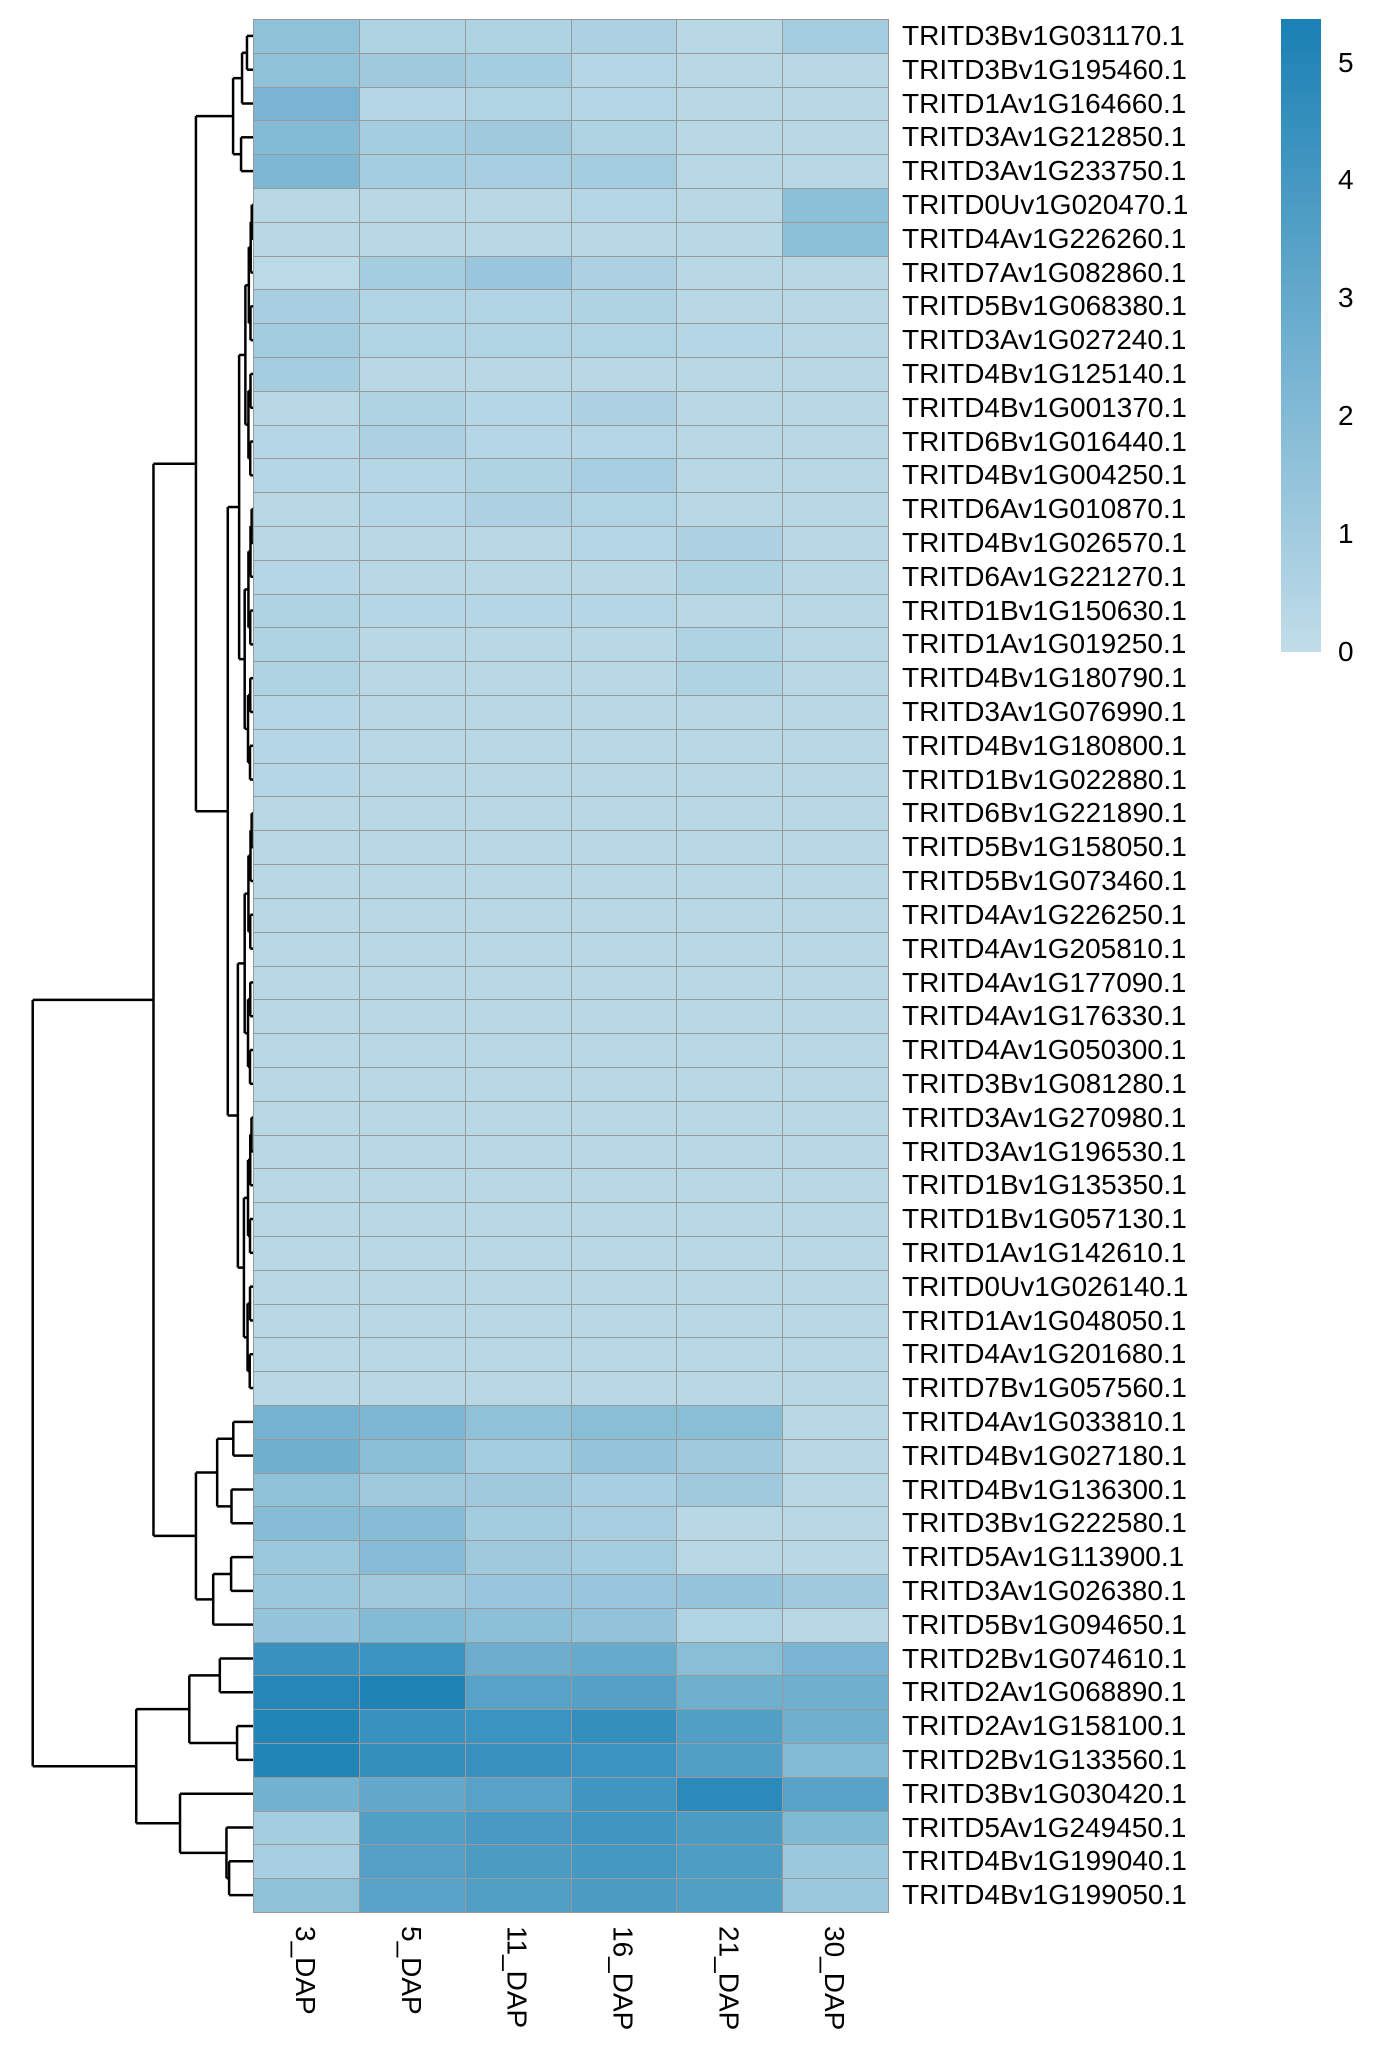 Image resolution: width=1380 pixels, height=2051 pixels. What do you see at coordinates (1044, 103) in the screenshot?
I see `row-label: TRITD1Av1G164660.1` at bounding box center [1044, 103].